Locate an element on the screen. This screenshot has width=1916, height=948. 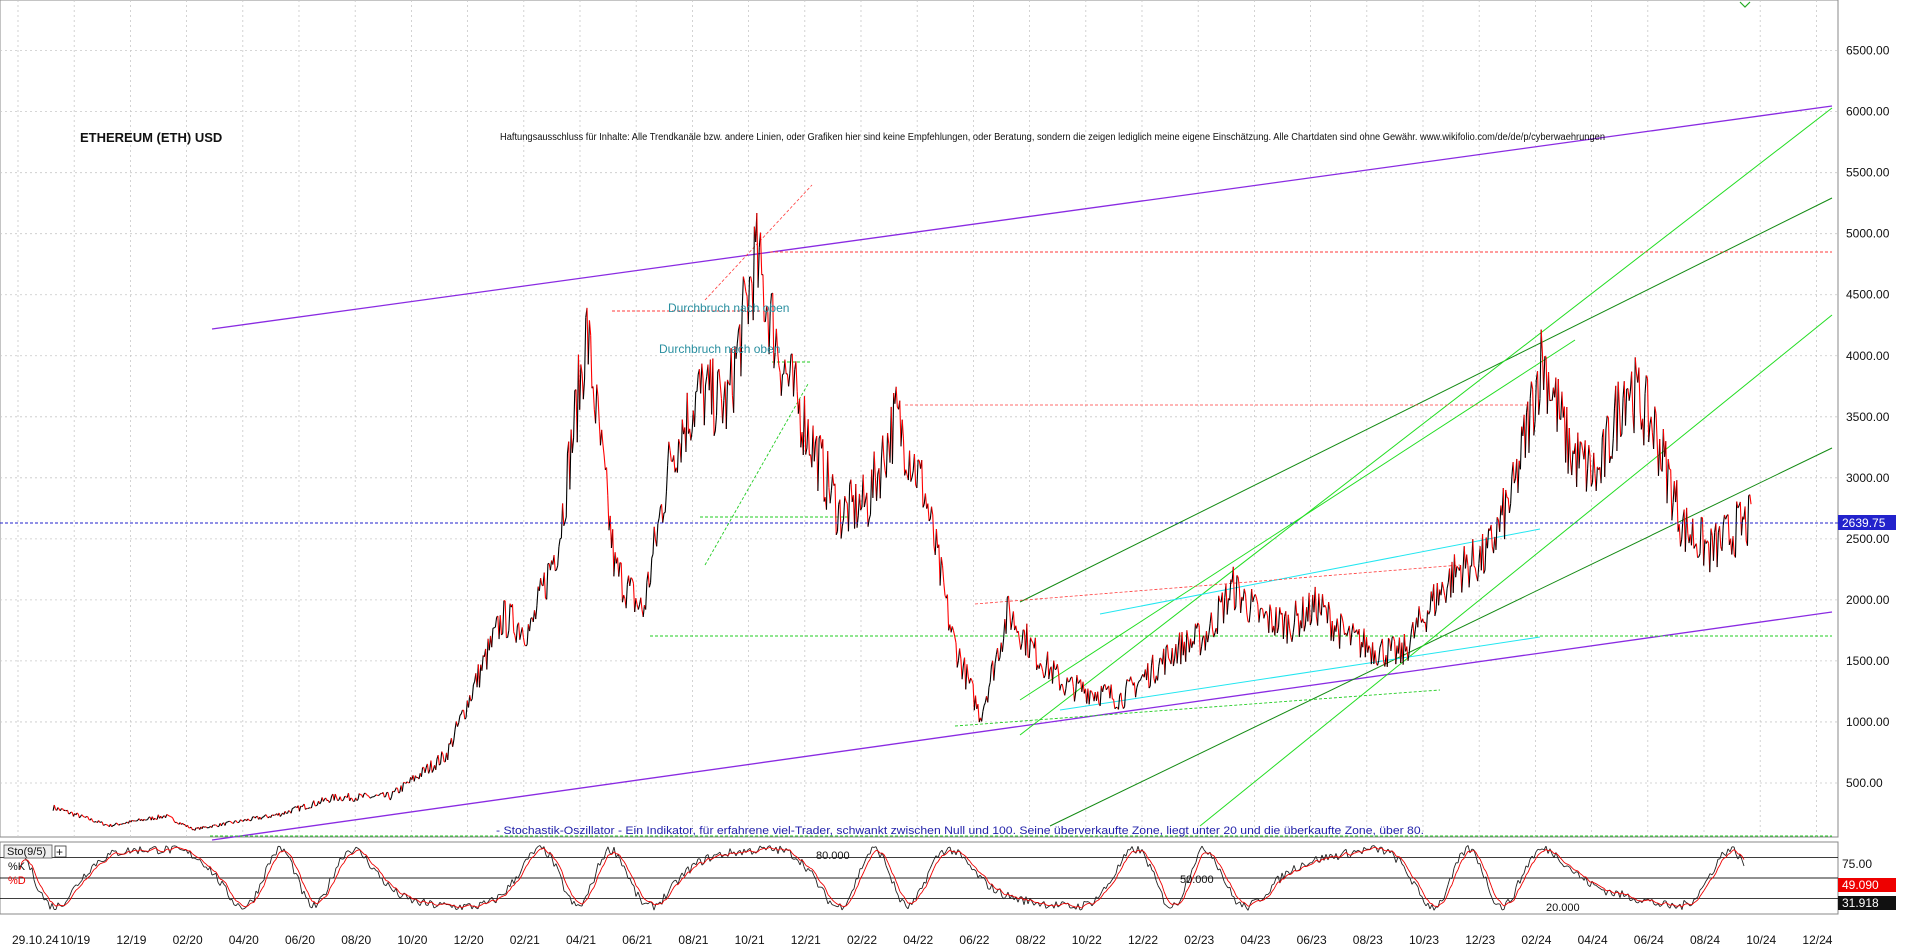
scroll-arrow-icon: – is located at coordinates (1828, 942).